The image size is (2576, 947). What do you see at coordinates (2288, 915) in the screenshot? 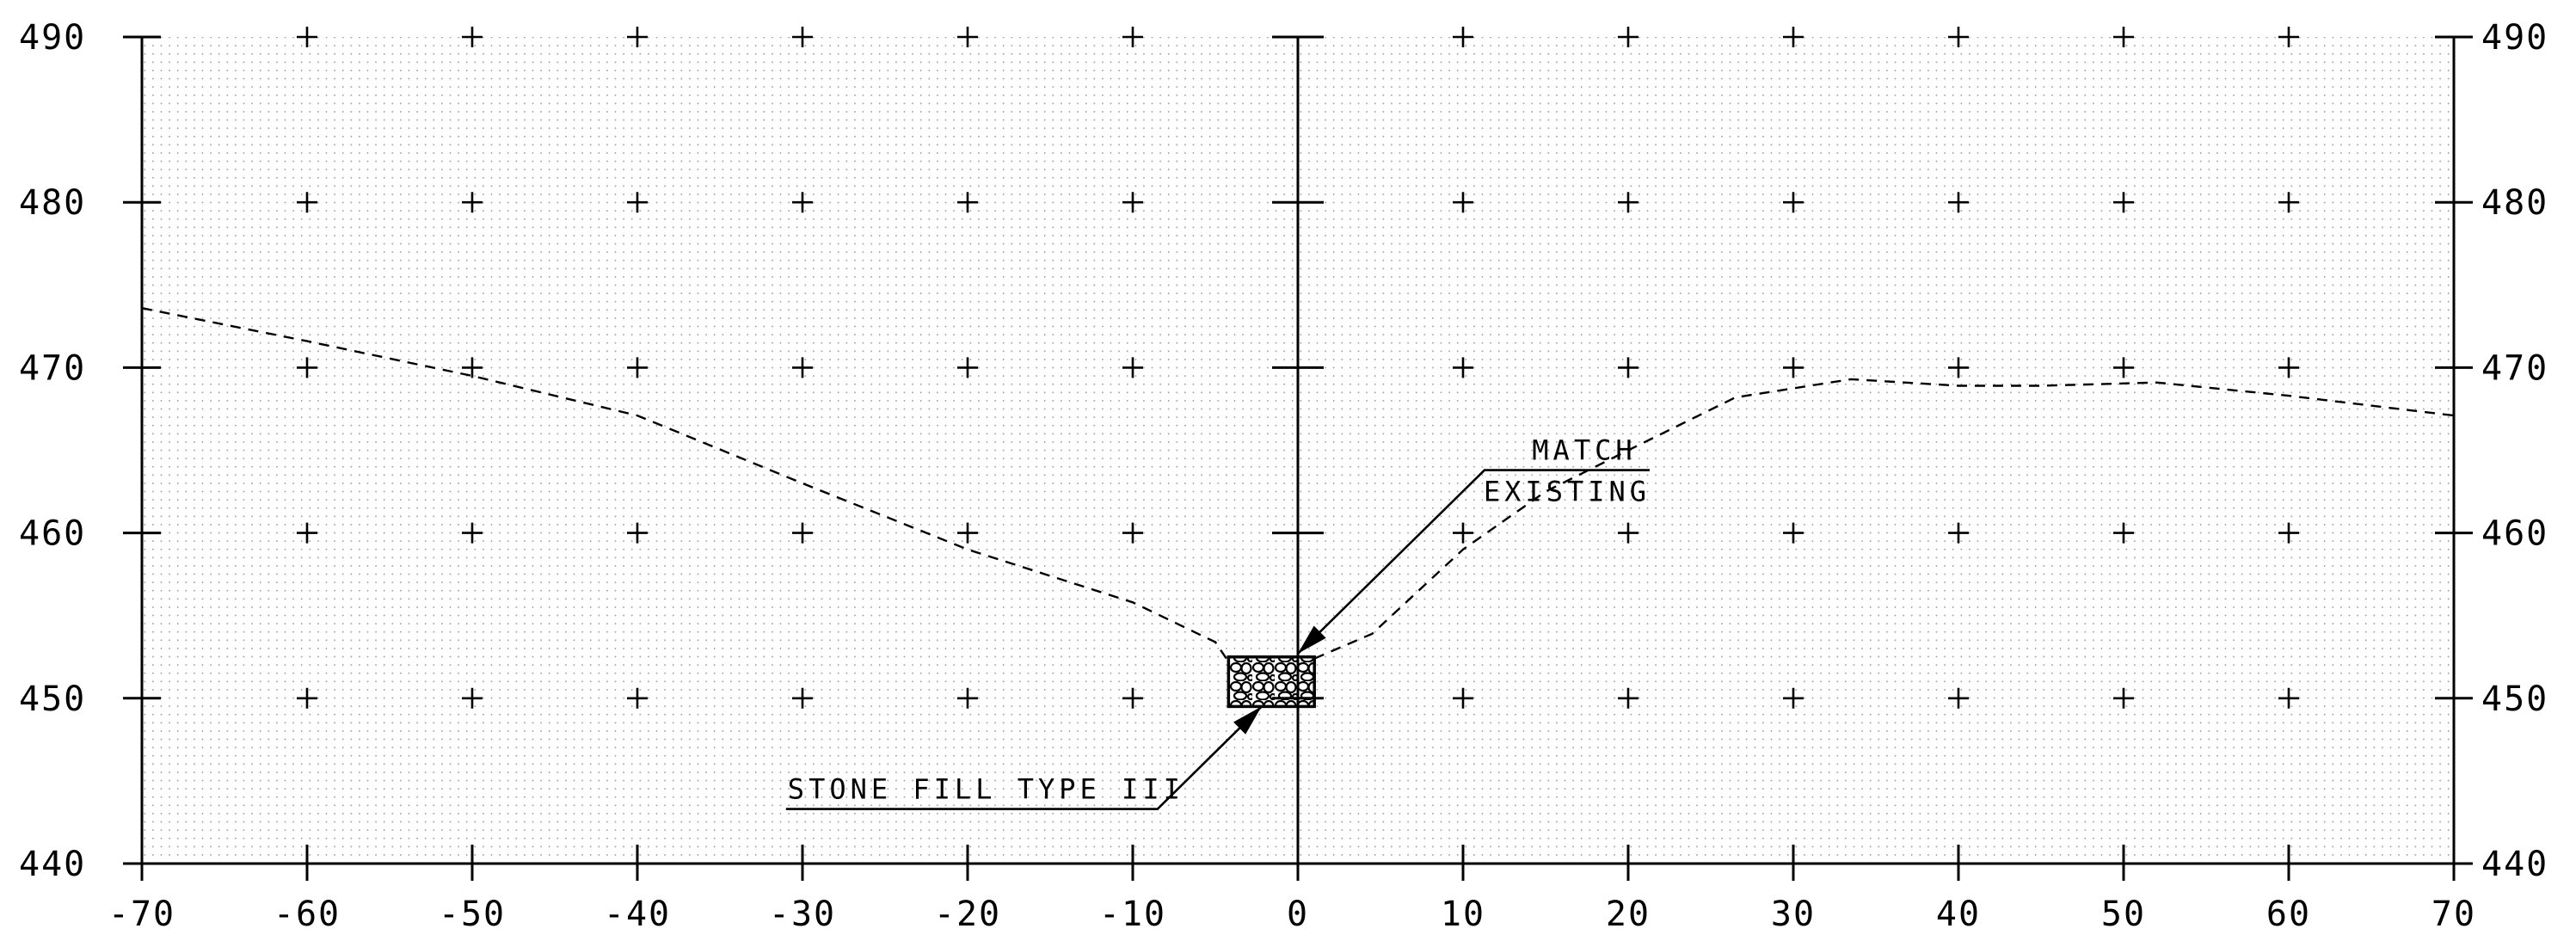
I see `x-tick-label: 60` at bounding box center [2288, 915].